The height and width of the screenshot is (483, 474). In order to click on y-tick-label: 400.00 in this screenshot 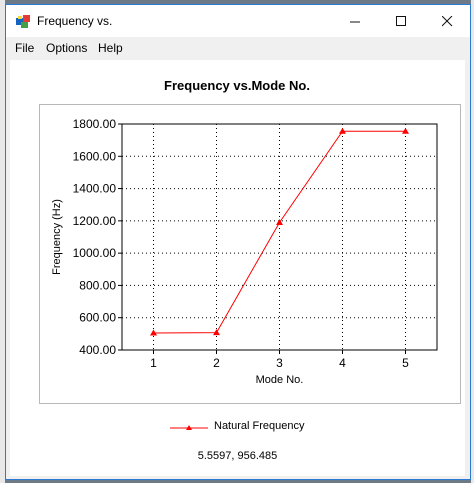, I will do `click(97, 350)`.